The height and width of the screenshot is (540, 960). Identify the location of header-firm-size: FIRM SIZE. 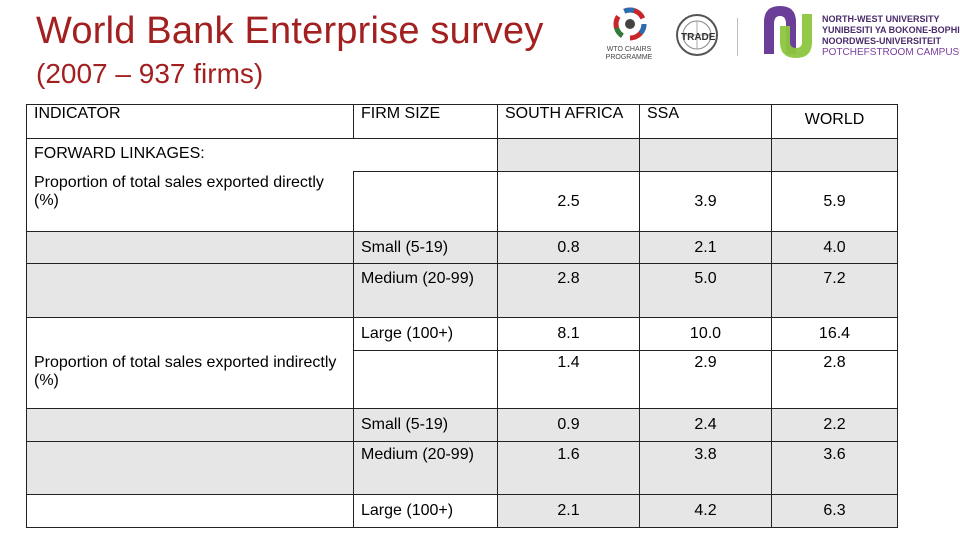
(425, 121).